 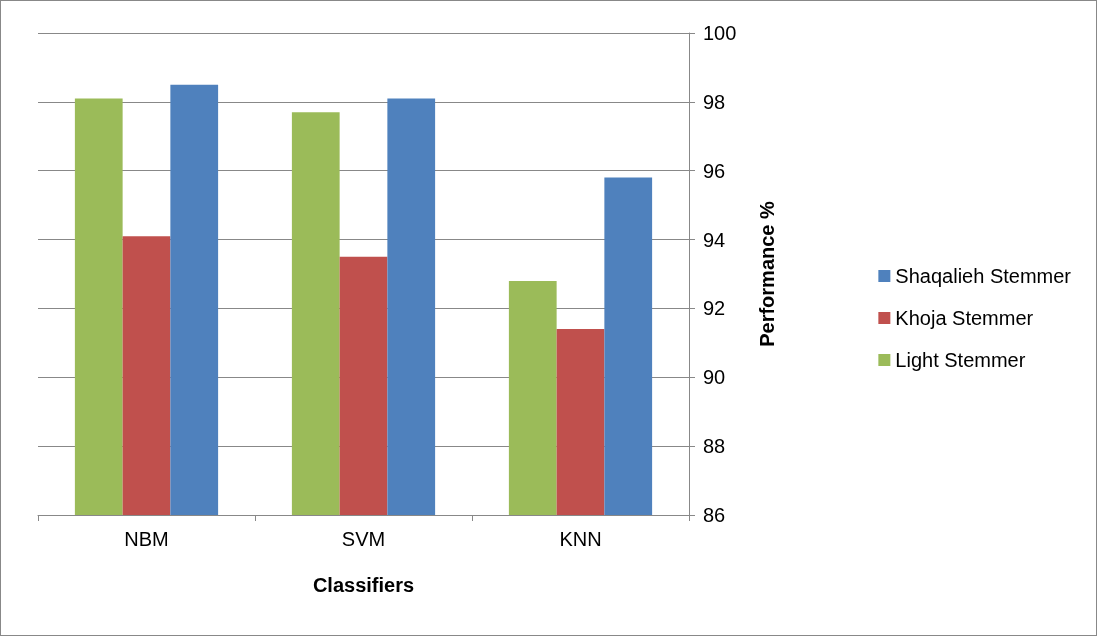 What do you see at coordinates (363, 539) in the screenshot?
I see `x-tick-label: SVM` at bounding box center [363, 539].